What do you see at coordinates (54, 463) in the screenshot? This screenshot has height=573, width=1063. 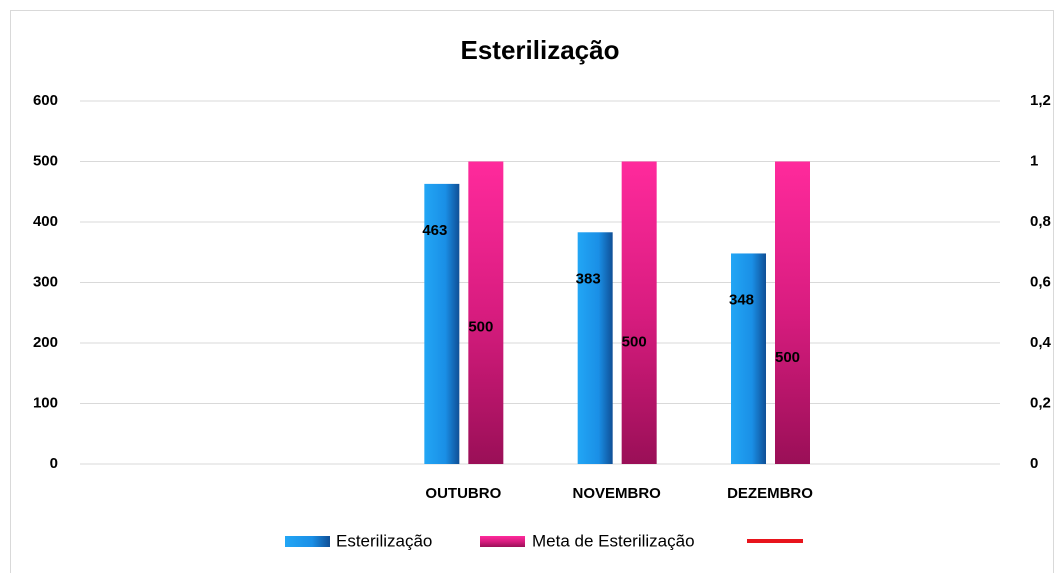 I see `y-tick-label: 0` at bounding box center [54, 463].